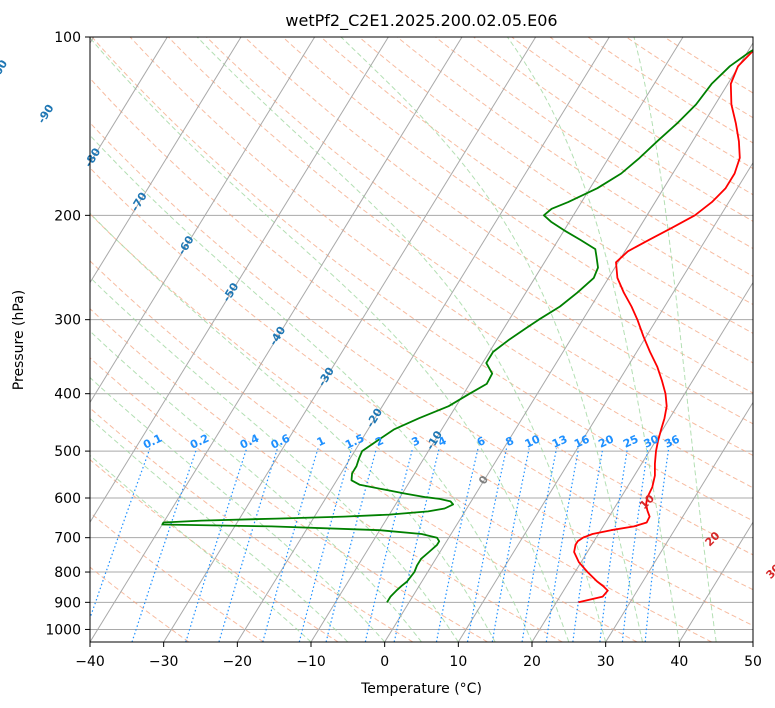  I want to click on x-tick-label: −10, so click(311, 662).